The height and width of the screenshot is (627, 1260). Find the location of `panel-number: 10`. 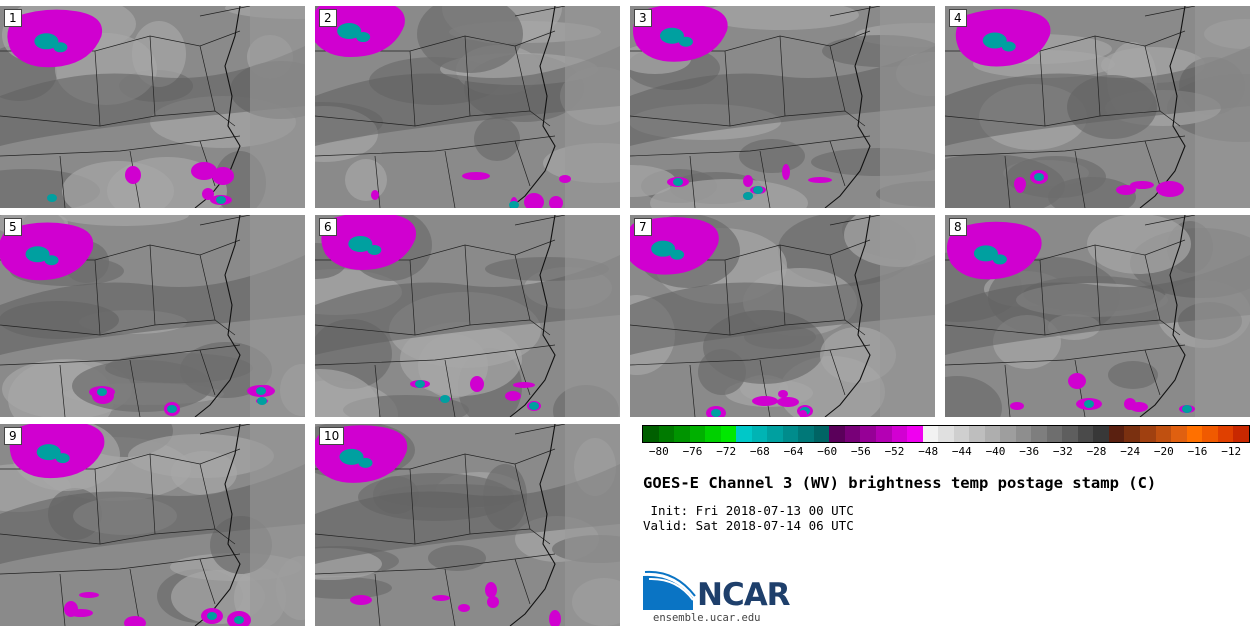

panel-number: 10 is located at coordinates (332, 436).